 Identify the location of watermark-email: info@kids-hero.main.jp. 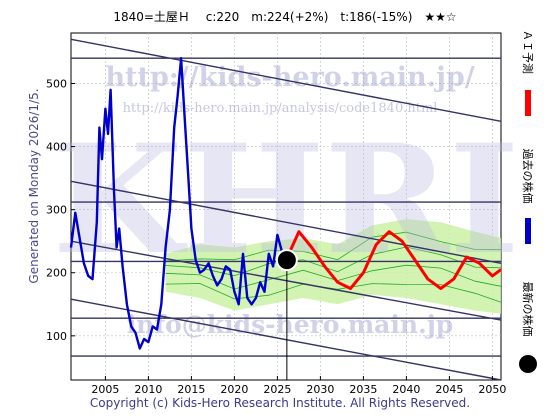
(290, 324).